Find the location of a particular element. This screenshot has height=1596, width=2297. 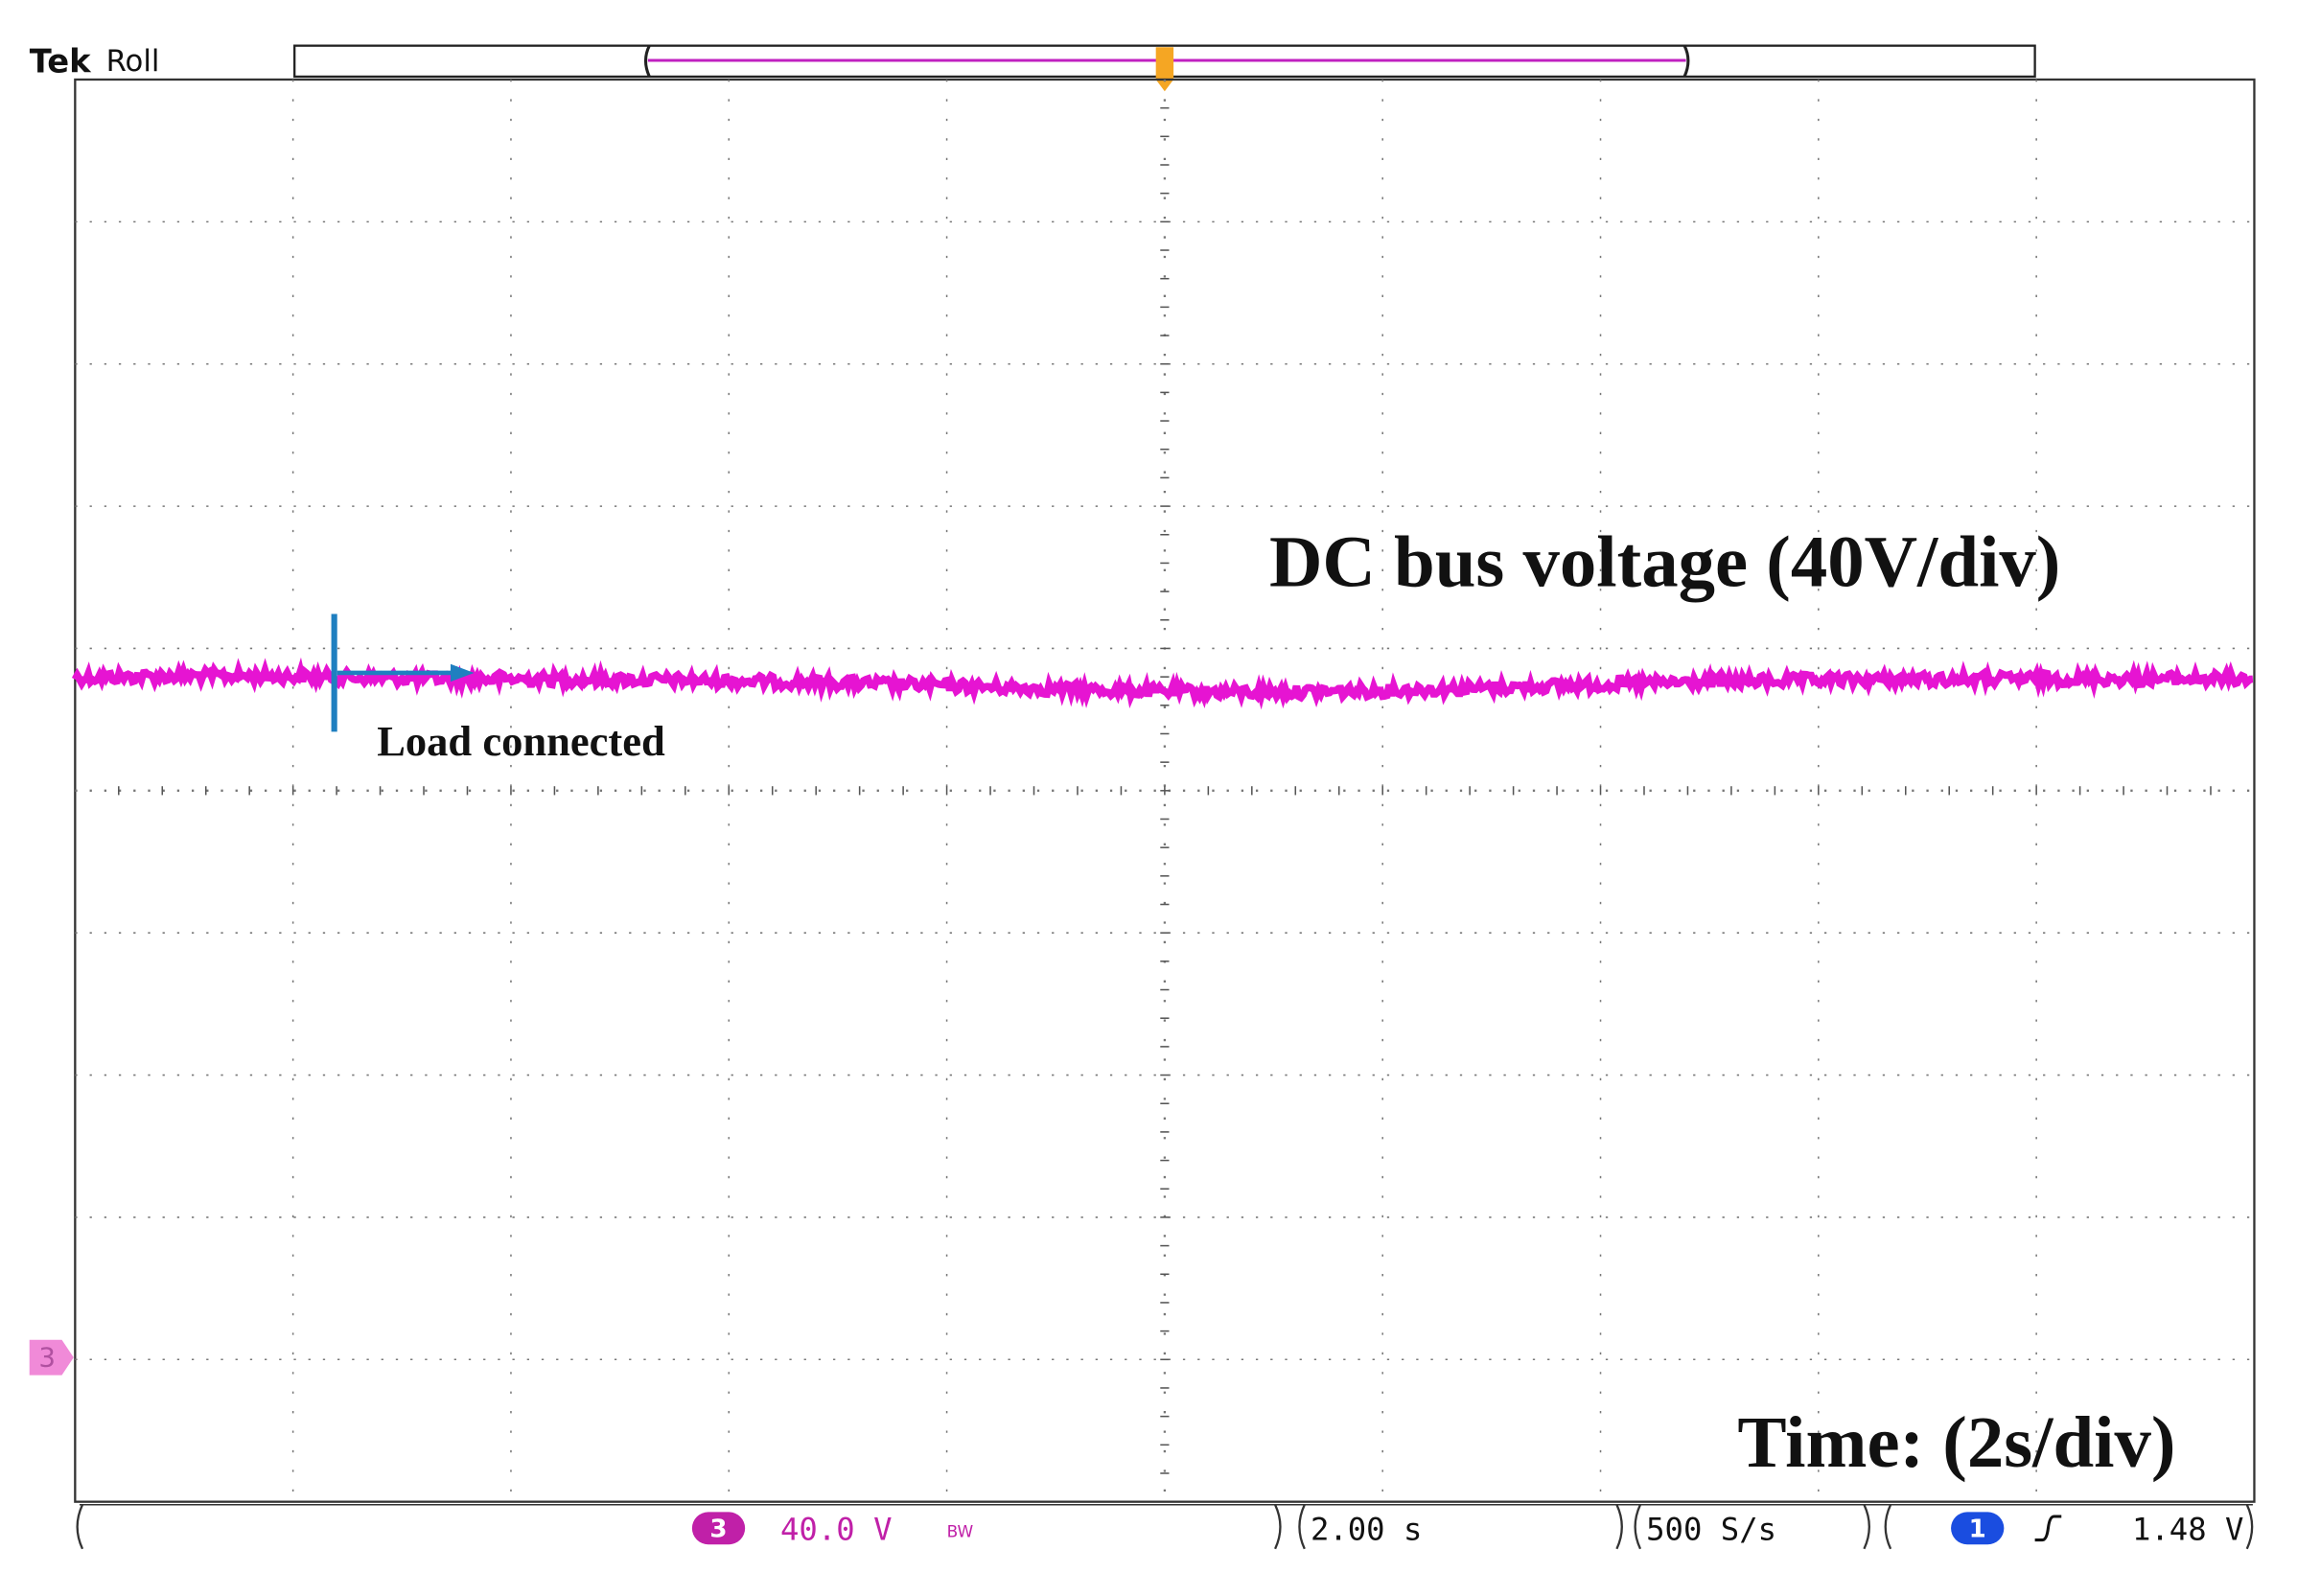

event-arrowhead is located at coordinates (463, 672).